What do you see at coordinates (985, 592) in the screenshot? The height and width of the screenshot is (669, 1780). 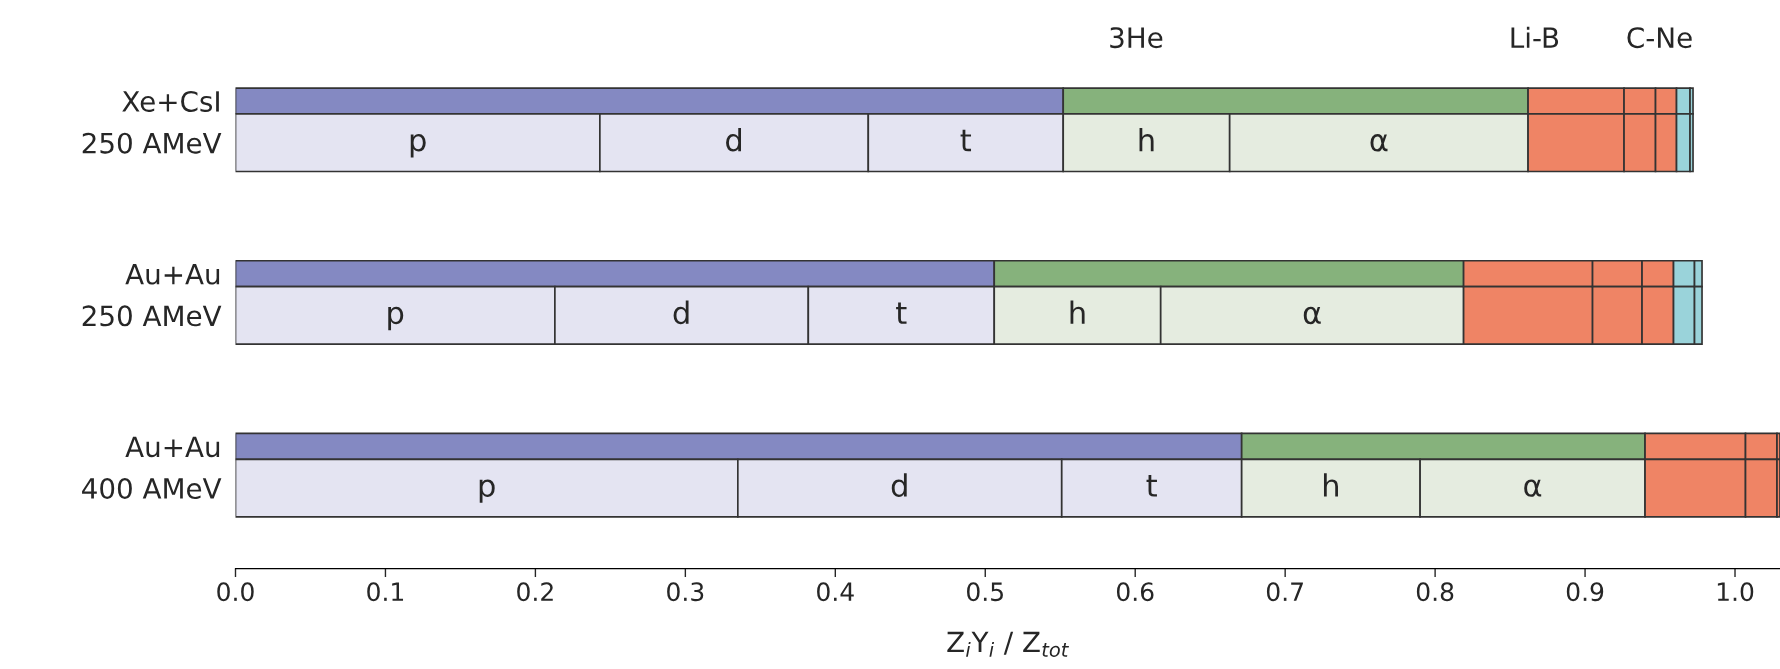 I see `x-tick-label: 0.5` at bounding box center [985, 592].